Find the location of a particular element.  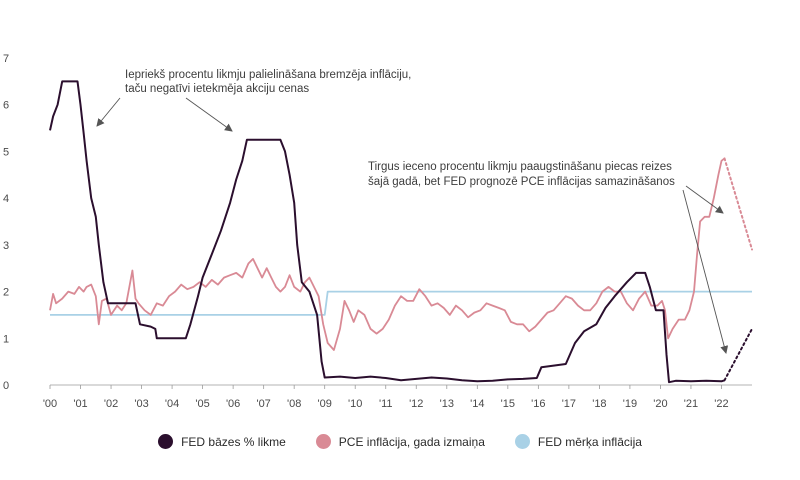

legend-item-pce: PCE inflācija, gada izmaiņa is located at coordinates (400, 441).